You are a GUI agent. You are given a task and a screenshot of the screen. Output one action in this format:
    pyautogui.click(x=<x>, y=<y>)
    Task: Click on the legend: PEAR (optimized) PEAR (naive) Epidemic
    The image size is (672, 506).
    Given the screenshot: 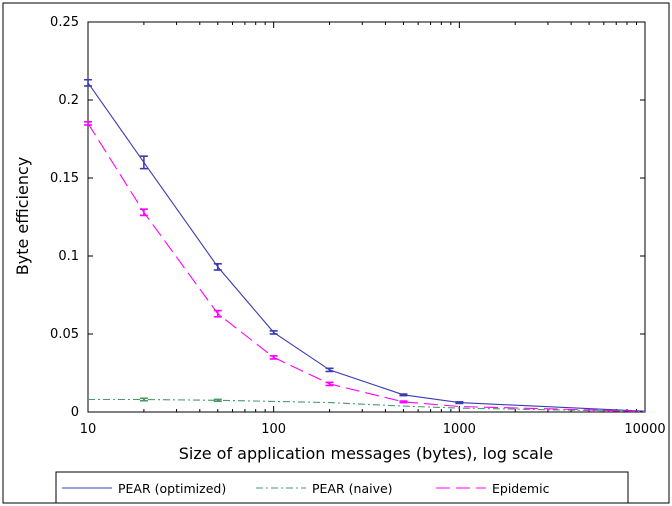 What is the action you would take?
    pyautogui.click(x=342, y=487)
    